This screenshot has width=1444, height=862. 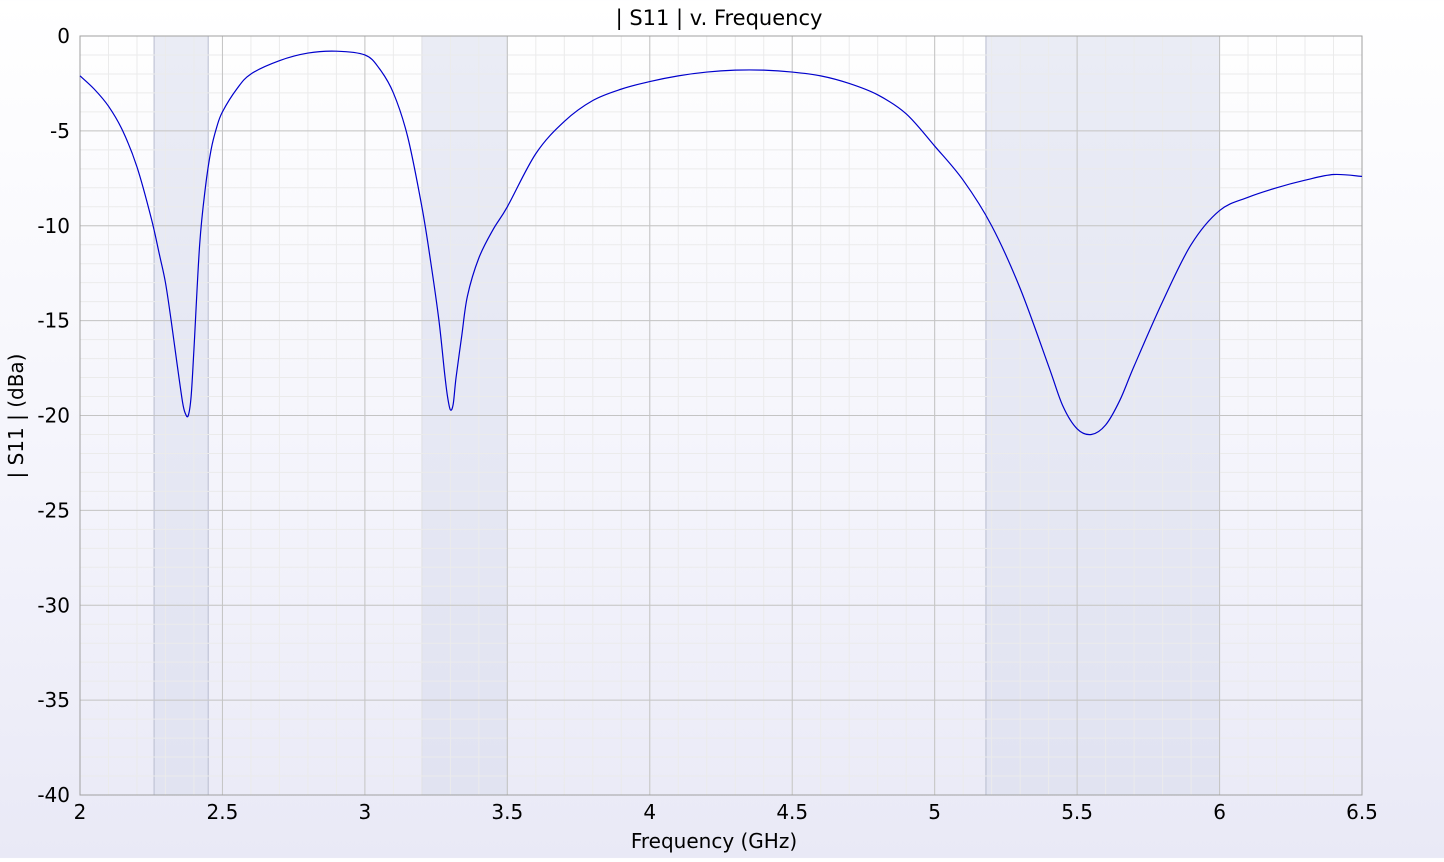 What do you see at coordinates (726, 812) in the screenshot?
I see `x-tick-labels: 2 2.5 3 3.5 4 4.5 5 5.5 6 6.5` at bounding box center [726, 812].